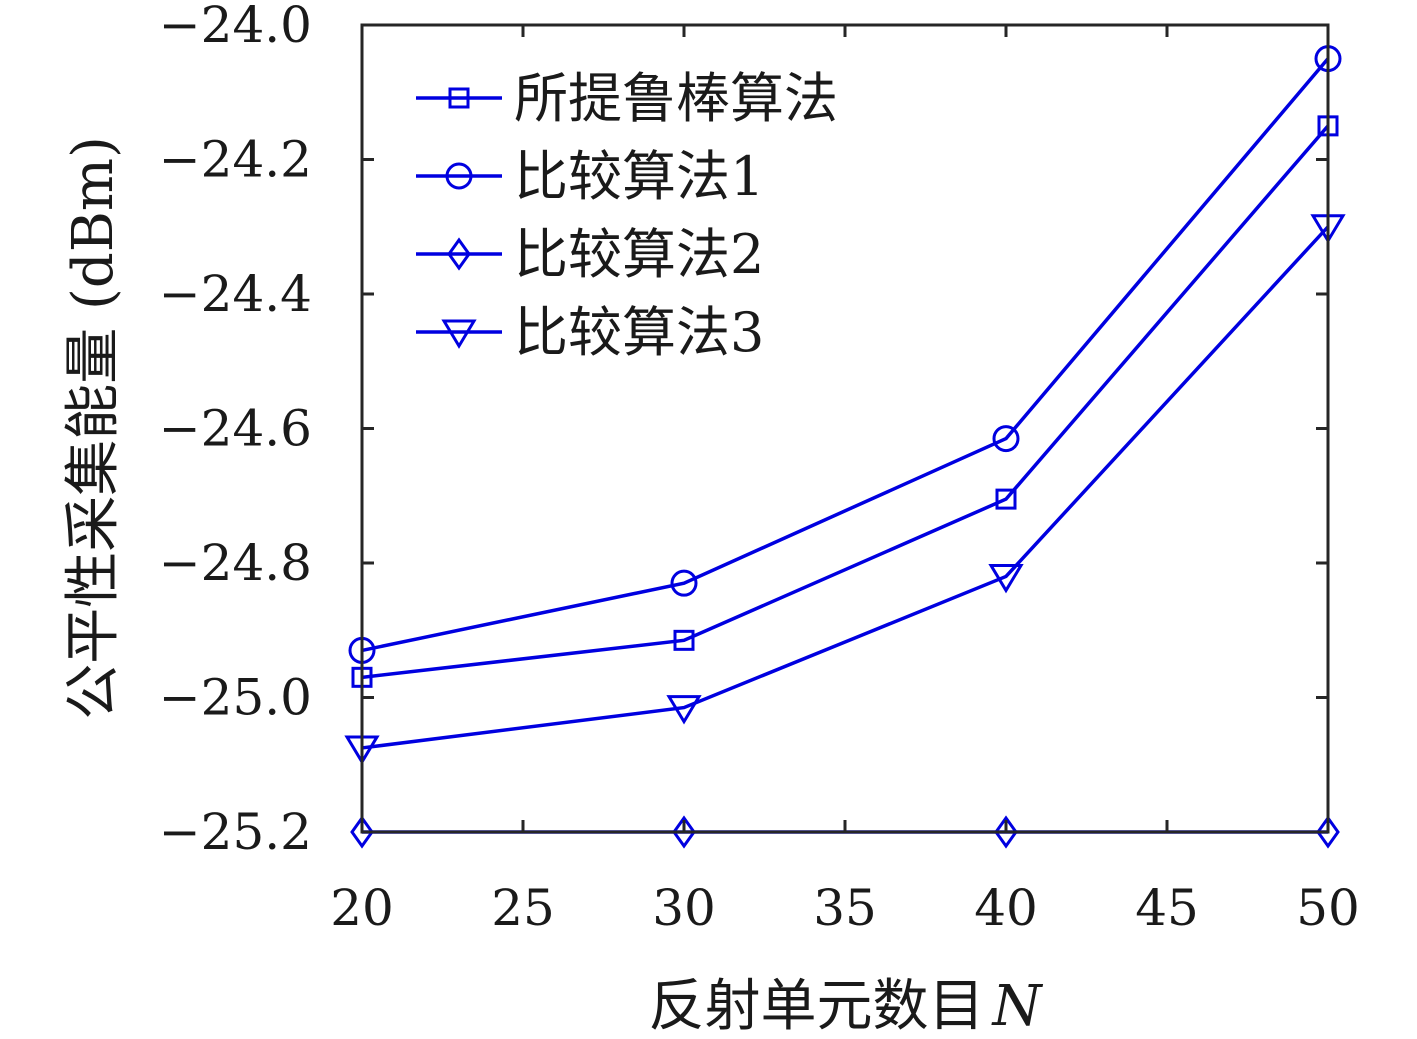 The height and width of the screenshot is (1039, 1417). I want to click on x-tick-label: 35, so click(845, 908).